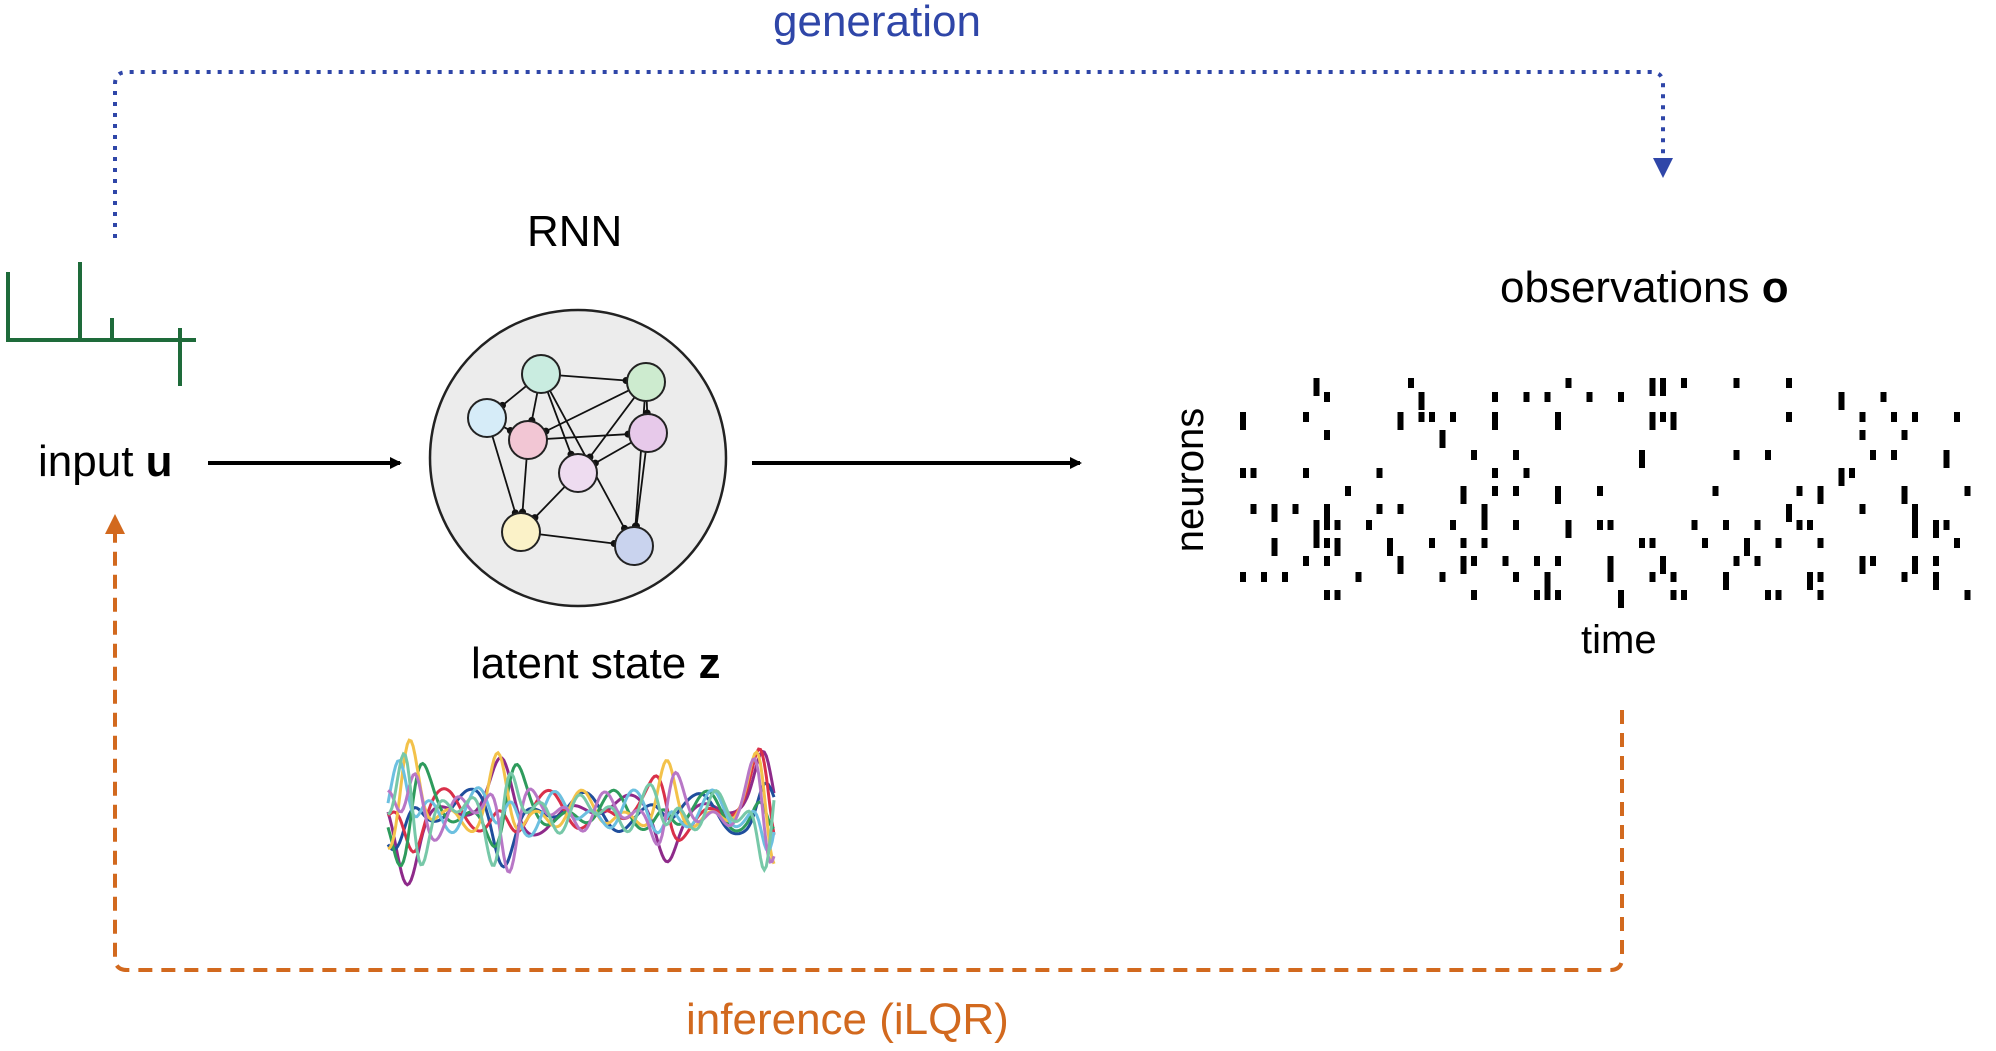  What do you see at coordinates (1619, 640) in the screenshot?
I see `time-axis-label: time` at bounding box center [1619, 640].